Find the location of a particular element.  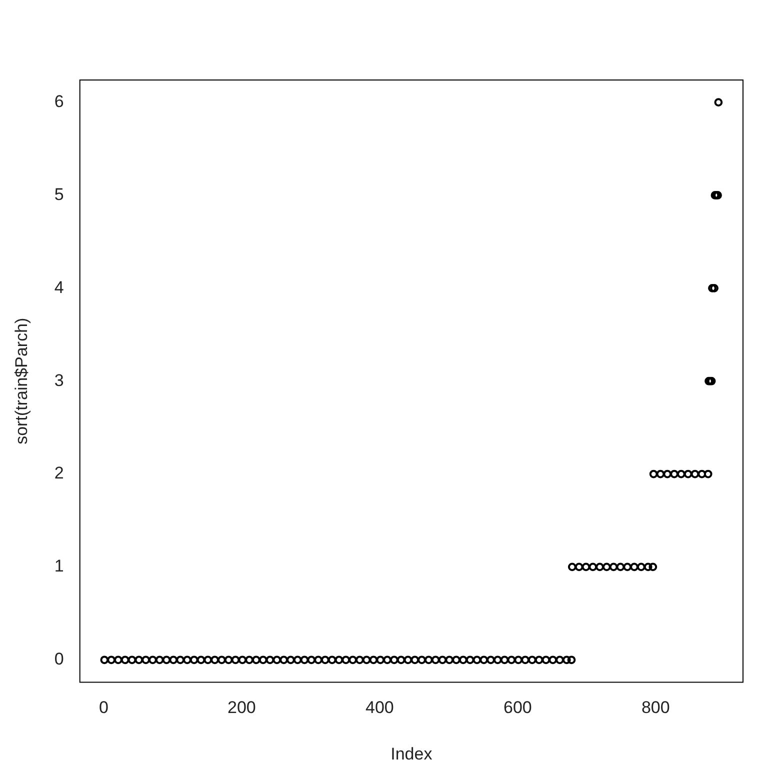

x-axis-title: Index is located at coordinates (411, 754).